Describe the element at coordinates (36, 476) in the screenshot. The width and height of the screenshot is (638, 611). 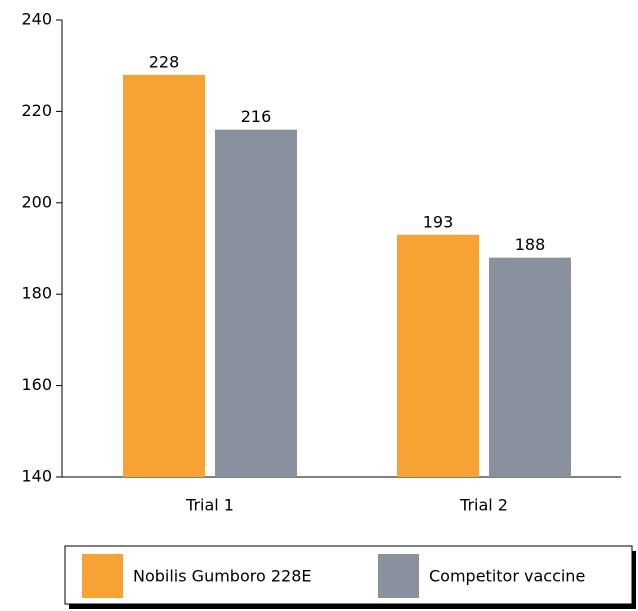
I see `y-tick-label: 140` at that location.